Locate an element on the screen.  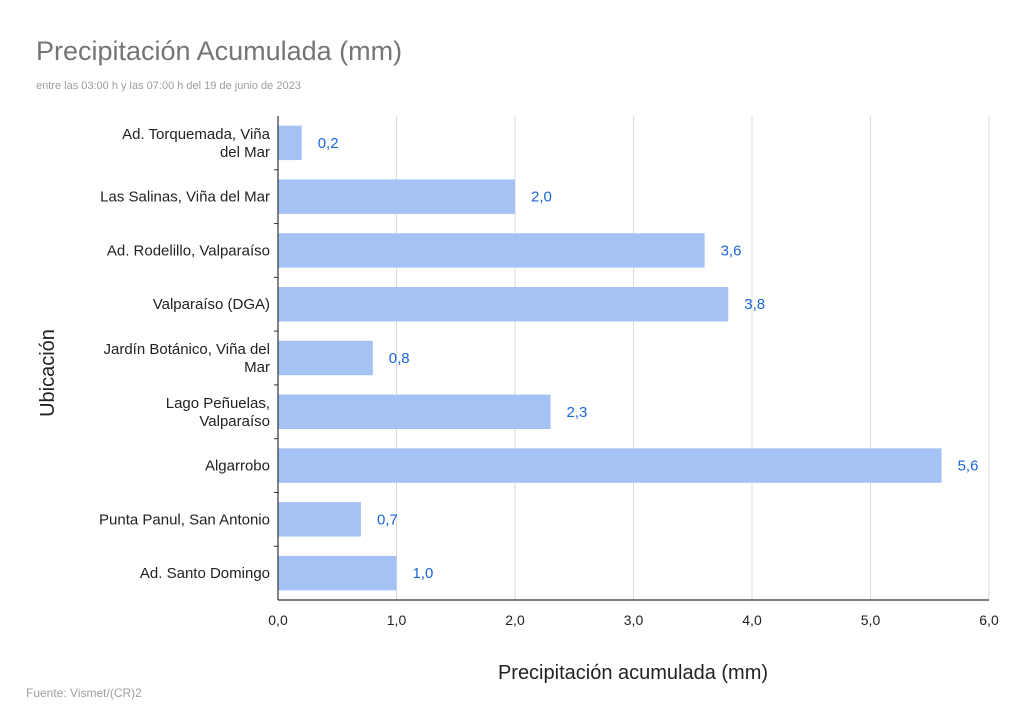
source-note: Fuente: Vismet/(CR)2 is located at coordinates (84, 693).